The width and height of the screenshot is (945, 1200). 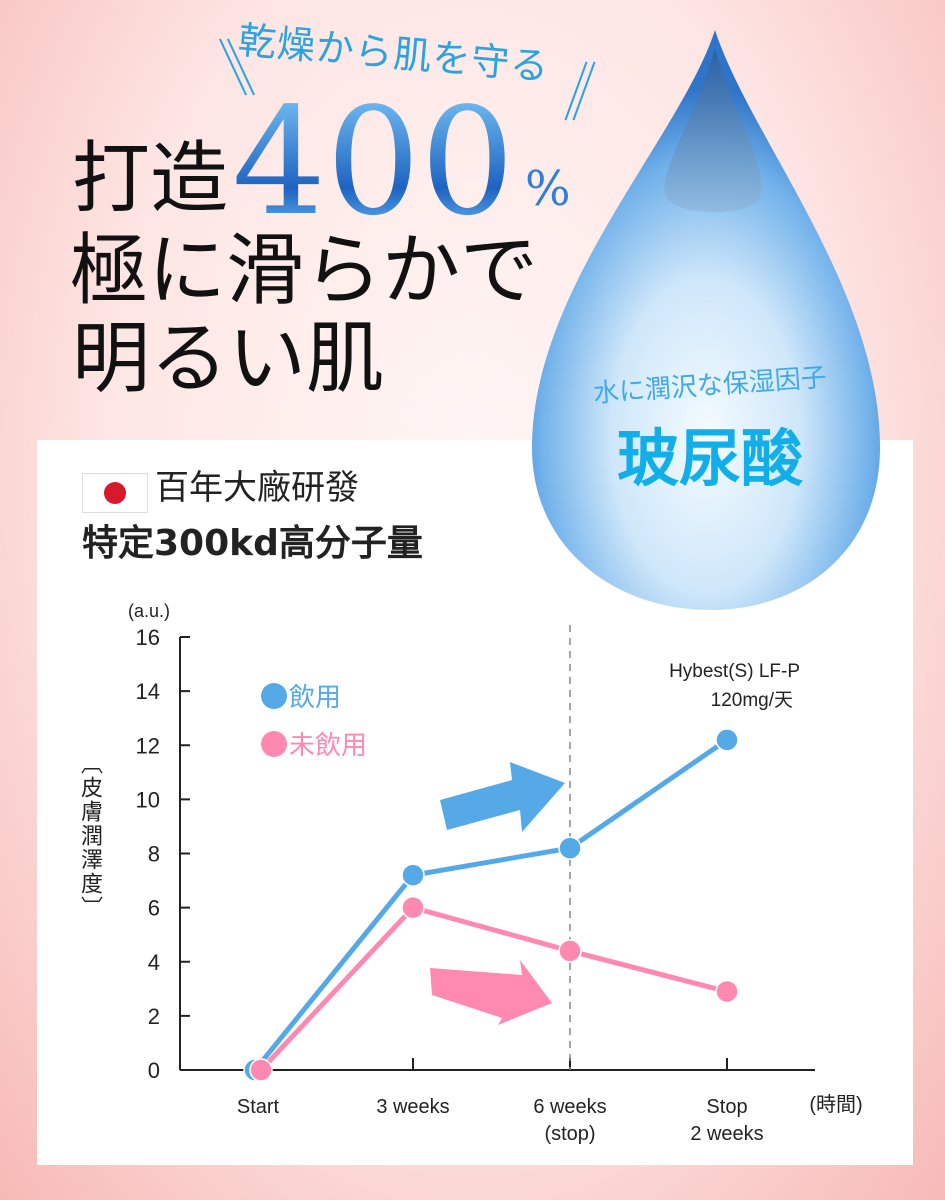 What do you see at coordinates (154, 1016) in the screenshot?
I see `y-tick-label: 2` at bounding box center [154, 1016].